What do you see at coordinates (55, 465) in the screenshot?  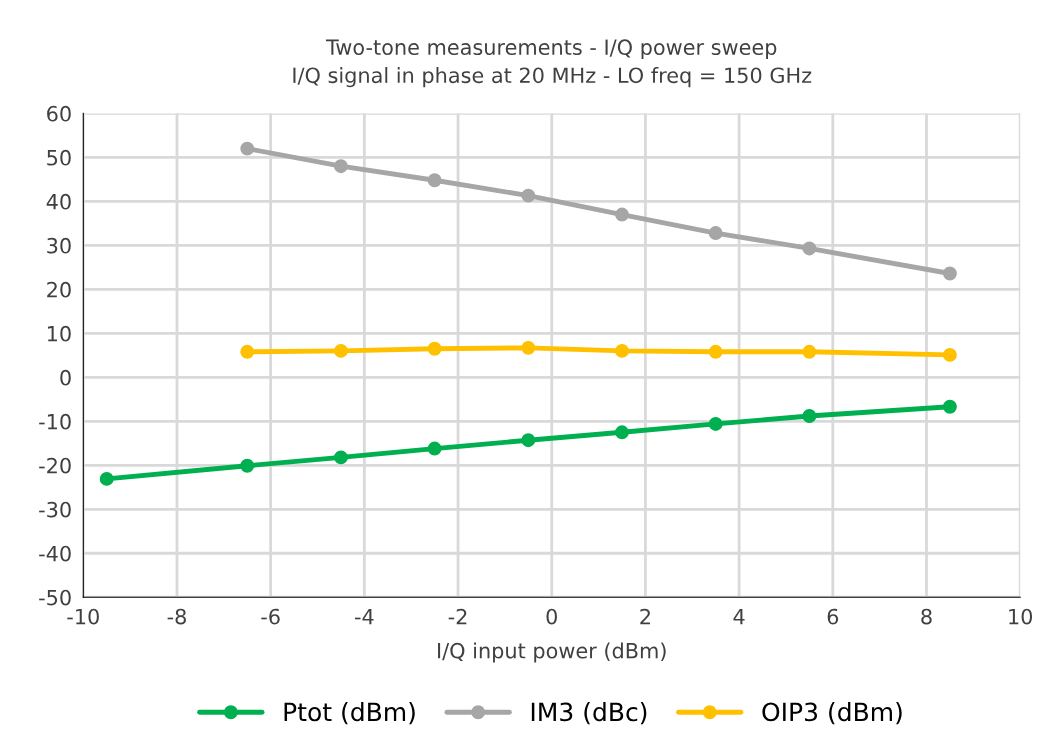 I see `y-tick-label: -20` at bounding box center [55, 465].